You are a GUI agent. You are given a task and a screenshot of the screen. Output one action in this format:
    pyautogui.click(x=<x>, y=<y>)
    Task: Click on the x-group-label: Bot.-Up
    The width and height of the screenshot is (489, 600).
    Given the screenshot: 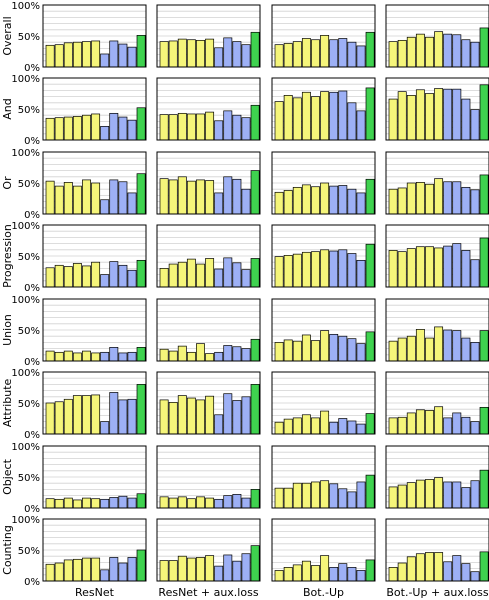 What is the action you would take?
    pyautogui.click(x=323, y=592)
    